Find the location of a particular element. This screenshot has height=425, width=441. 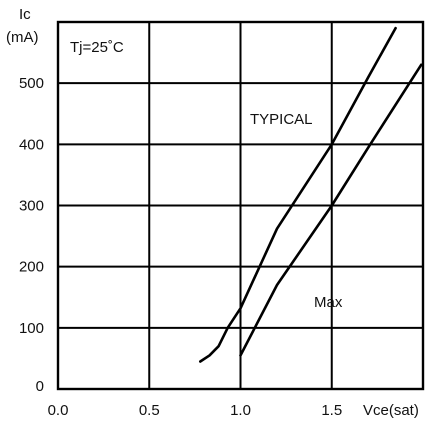

x-tick-label: 0.0 is located at coordinates (58, 410).